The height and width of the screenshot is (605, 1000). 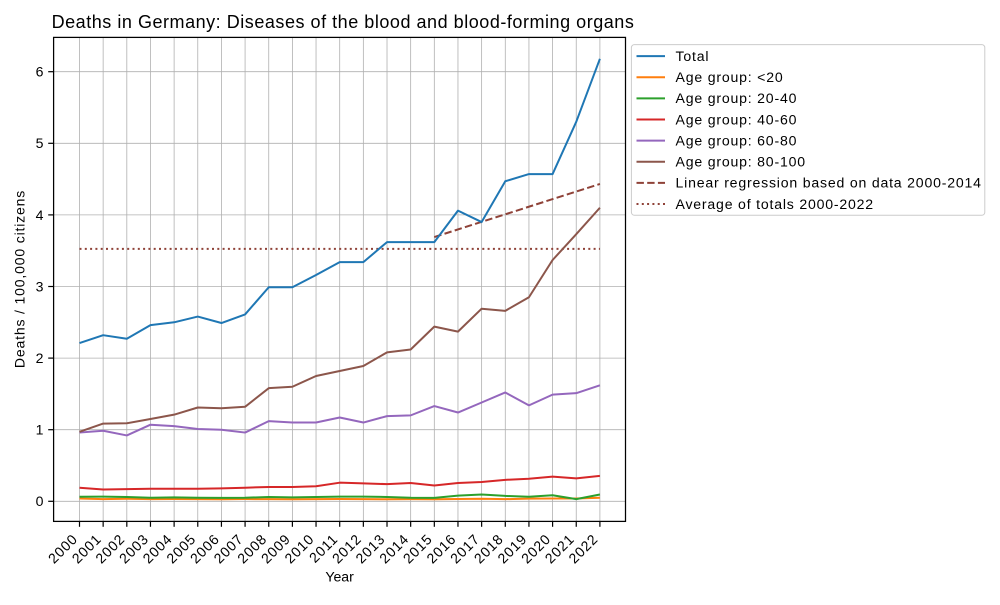 What do you see at coordinates (40, 215) in the screenshot?
I see `svg-text: 4` at bounding box center [40, 215].